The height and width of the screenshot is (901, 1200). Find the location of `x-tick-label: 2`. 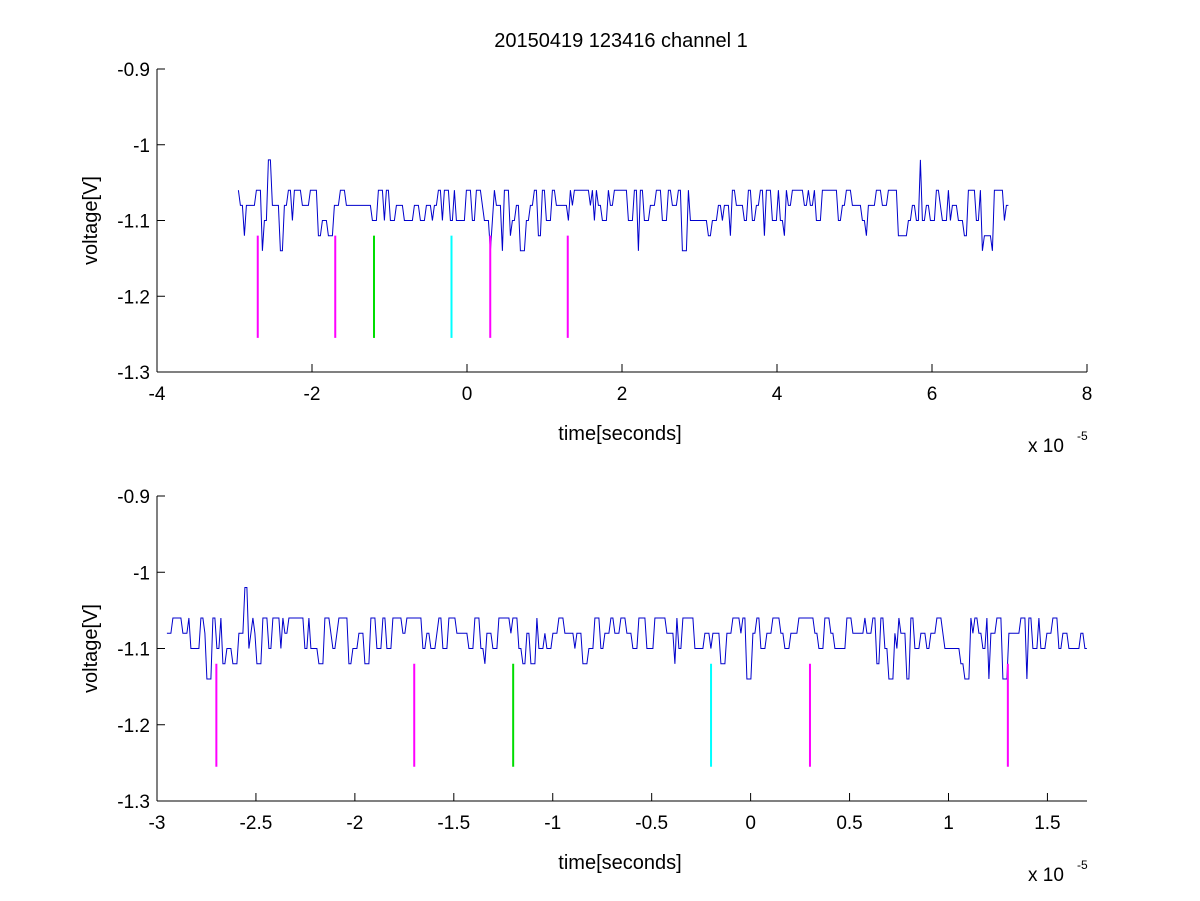

x-tick-label: 2 is located at coordinates (622, 394).